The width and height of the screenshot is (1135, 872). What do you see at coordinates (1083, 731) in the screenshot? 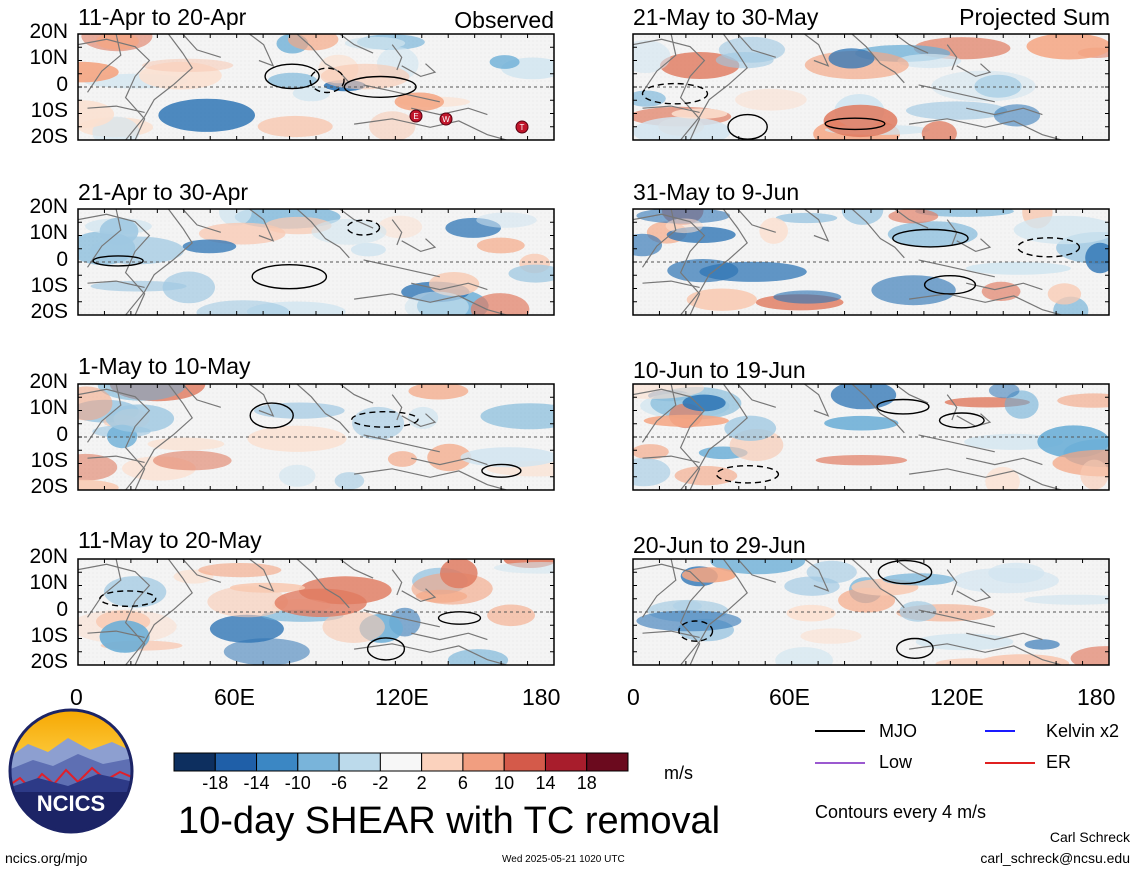
I see `kelvin-legend-label: Kelvin x2` at bounding box center [1083, 731].